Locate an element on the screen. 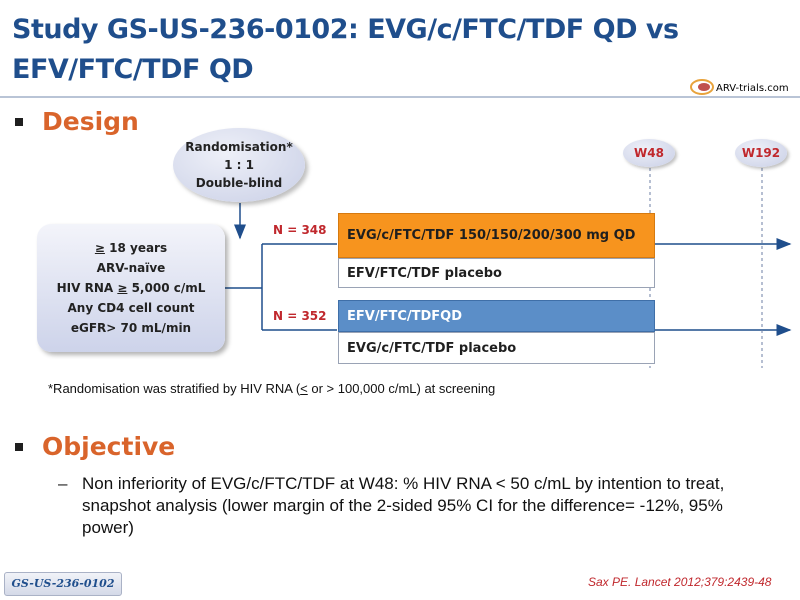  criteria-hiv-rna: HIV RNA ≥ 5,000 c/mL is located at coordinates (131, 288).